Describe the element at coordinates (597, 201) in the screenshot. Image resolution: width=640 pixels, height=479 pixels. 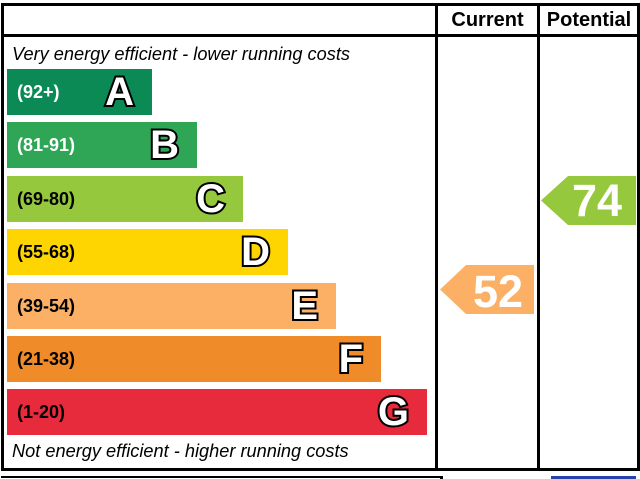
I see `svg-text: 74` at that location.